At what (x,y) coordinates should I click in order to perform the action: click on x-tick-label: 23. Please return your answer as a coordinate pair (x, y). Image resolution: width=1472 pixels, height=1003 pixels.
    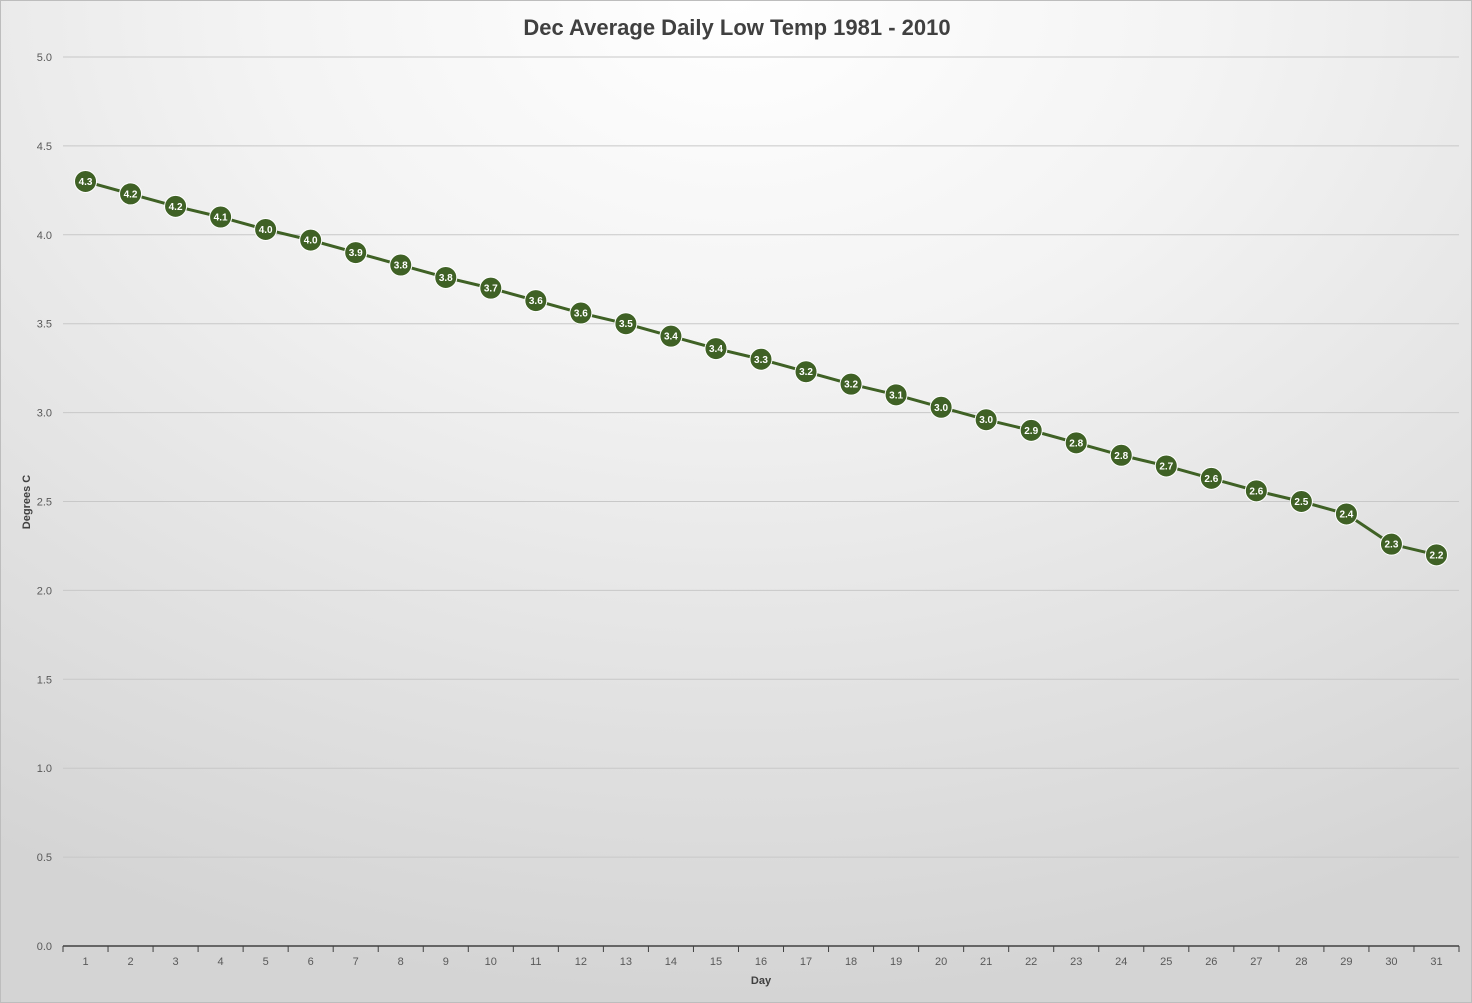
    Looking at the image, I should click on (1076, 962).